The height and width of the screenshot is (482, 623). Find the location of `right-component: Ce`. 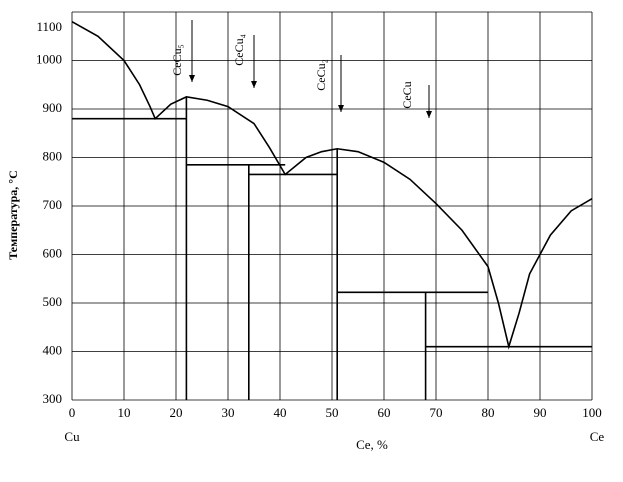

right-component: Ce is located at coordinates (597, 436).